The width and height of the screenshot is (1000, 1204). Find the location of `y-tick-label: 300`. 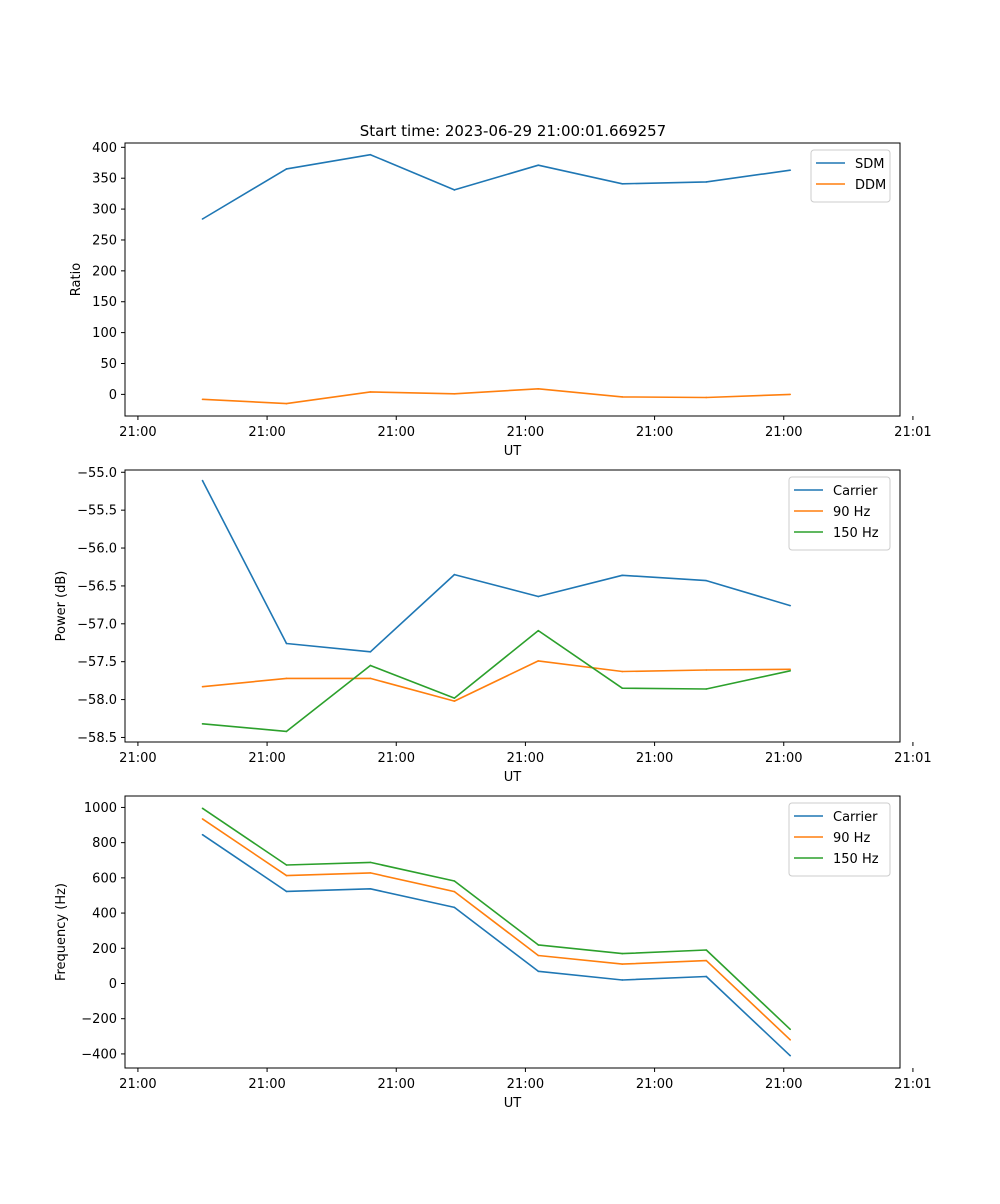

y-tick-label: 300 is located at coordinates (104, 210).